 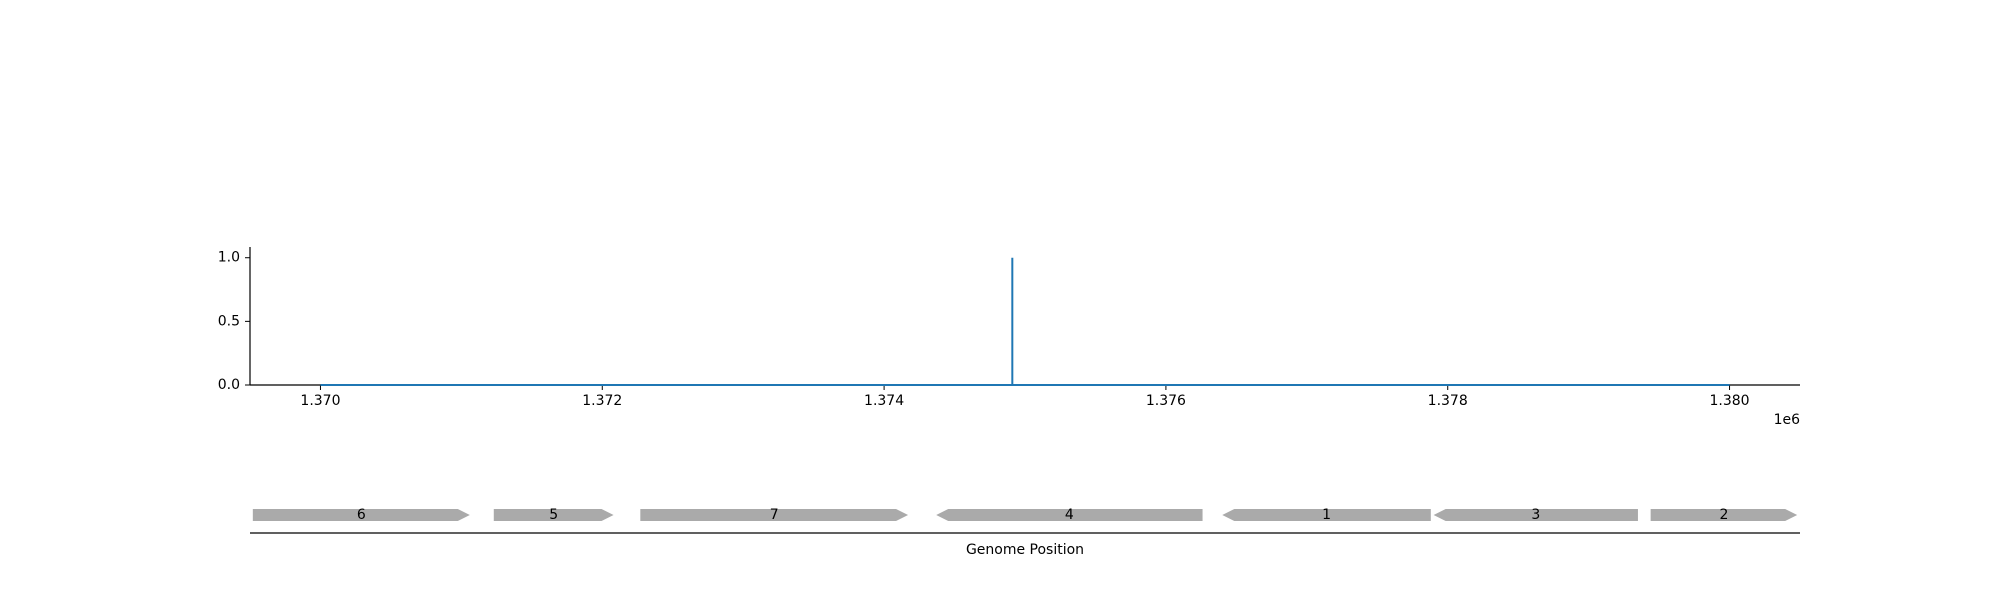 I want to click on x-ticks: 1.370 1.372 1.374 1.376 1.378 1.380, so click(x=1025, y=397).